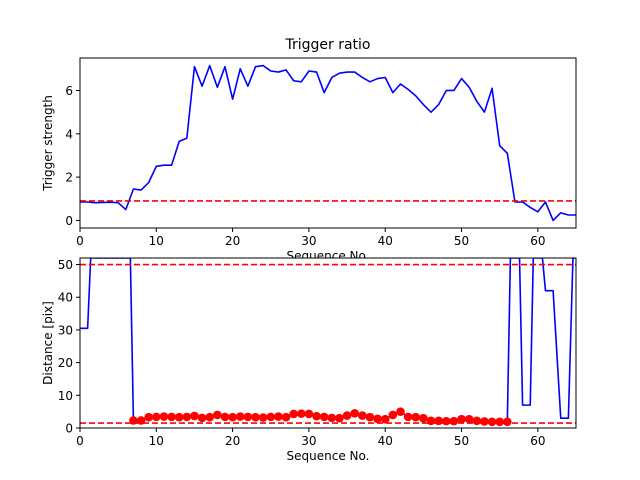 The height and width of the screenshot is (480, 640). I want to click on y-tick-label: 40, so click(65, 298).